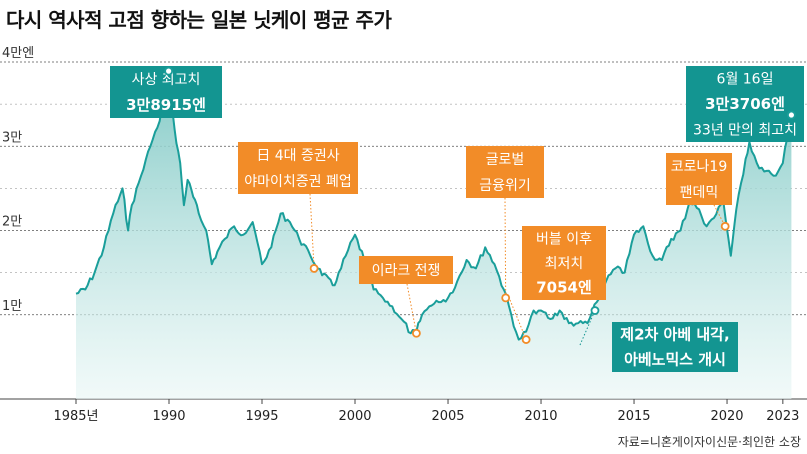 This screenshot has height=454, width=807. I want to click on annotation-text: 금융위기, so click(505, 186).